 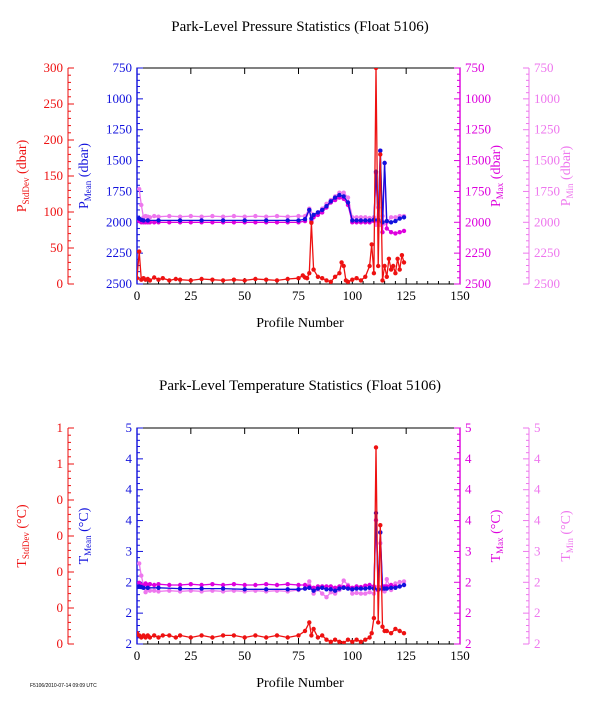 I want to click on pressure-min-y-tick-label: 1000, so click(x=547, y=98).